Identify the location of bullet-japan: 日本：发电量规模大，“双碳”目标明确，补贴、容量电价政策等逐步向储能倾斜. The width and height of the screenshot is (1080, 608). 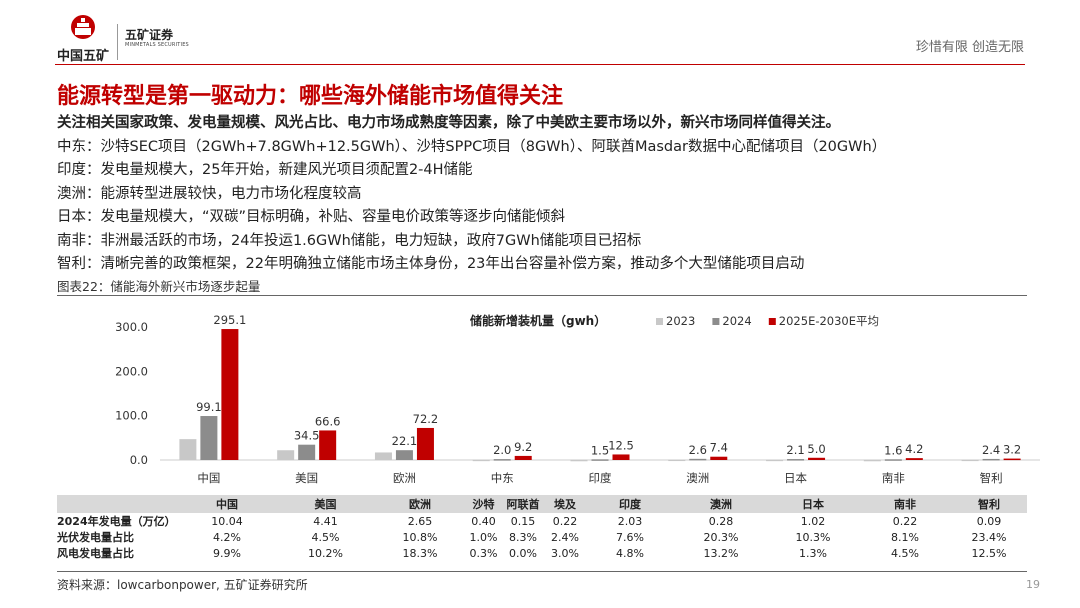
(311, 217).